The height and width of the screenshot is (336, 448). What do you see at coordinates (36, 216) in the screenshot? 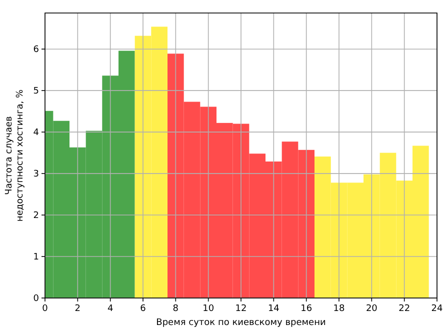
I see `y-tick-label: 2` at bounding box center [36, 216].